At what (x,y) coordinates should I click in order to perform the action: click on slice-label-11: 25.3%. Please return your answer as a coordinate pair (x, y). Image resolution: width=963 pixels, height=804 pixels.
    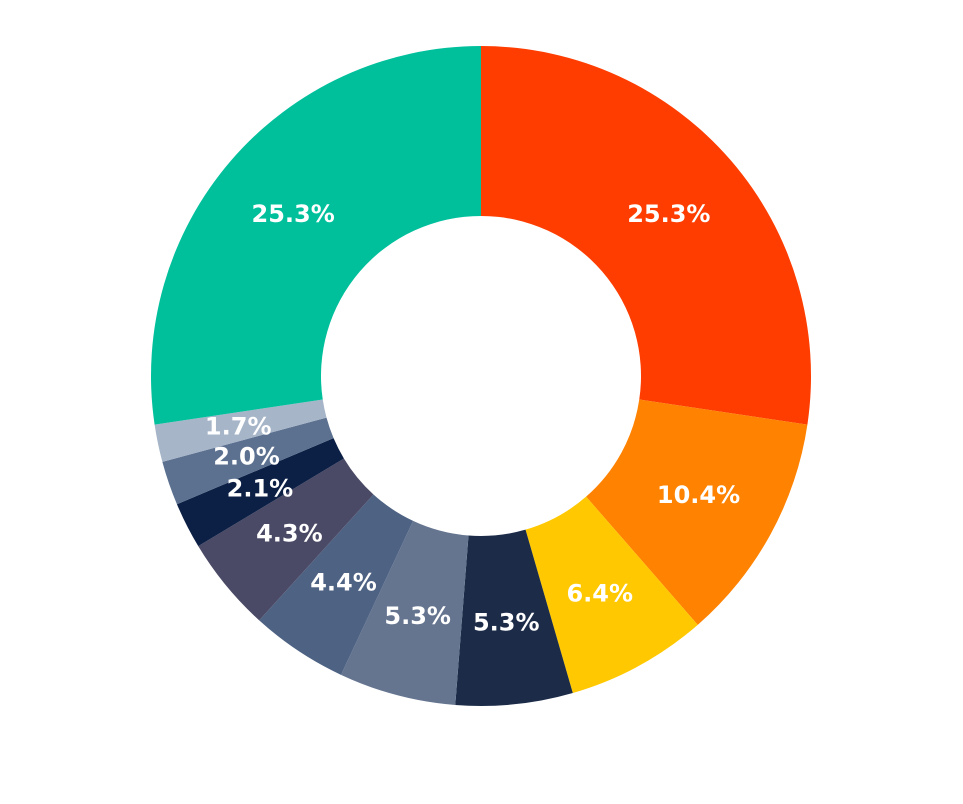
    Looking at the image, I should click on (293, 214).